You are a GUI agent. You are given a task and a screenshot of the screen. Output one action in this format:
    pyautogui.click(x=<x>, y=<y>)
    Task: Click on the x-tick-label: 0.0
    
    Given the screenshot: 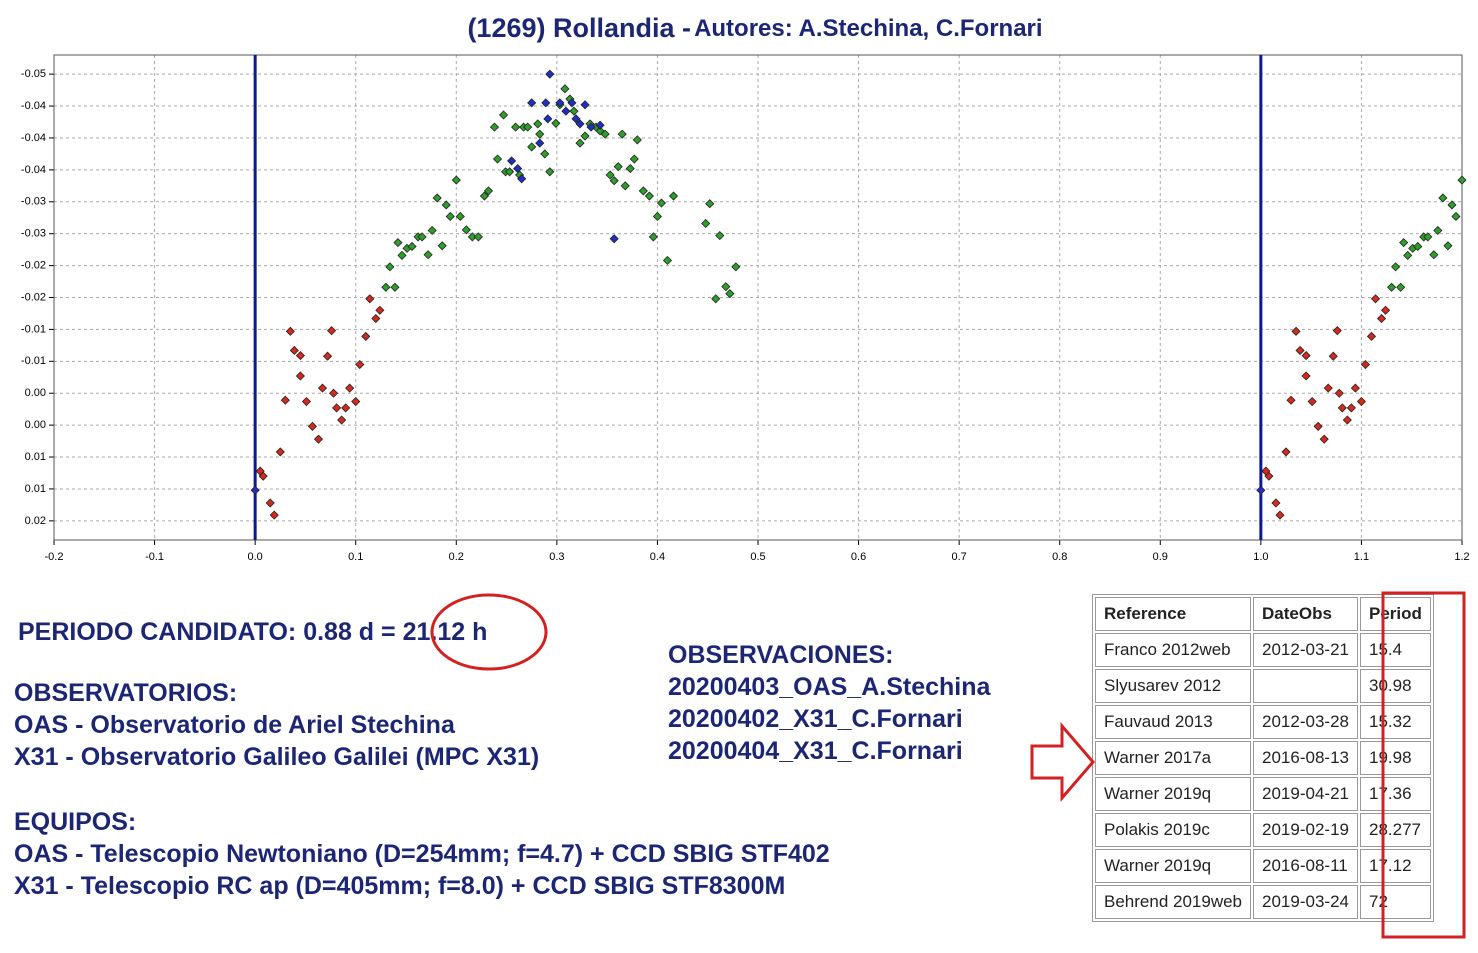 What is the action you would take?
    pyautogui.click(x=254, y=557)
    